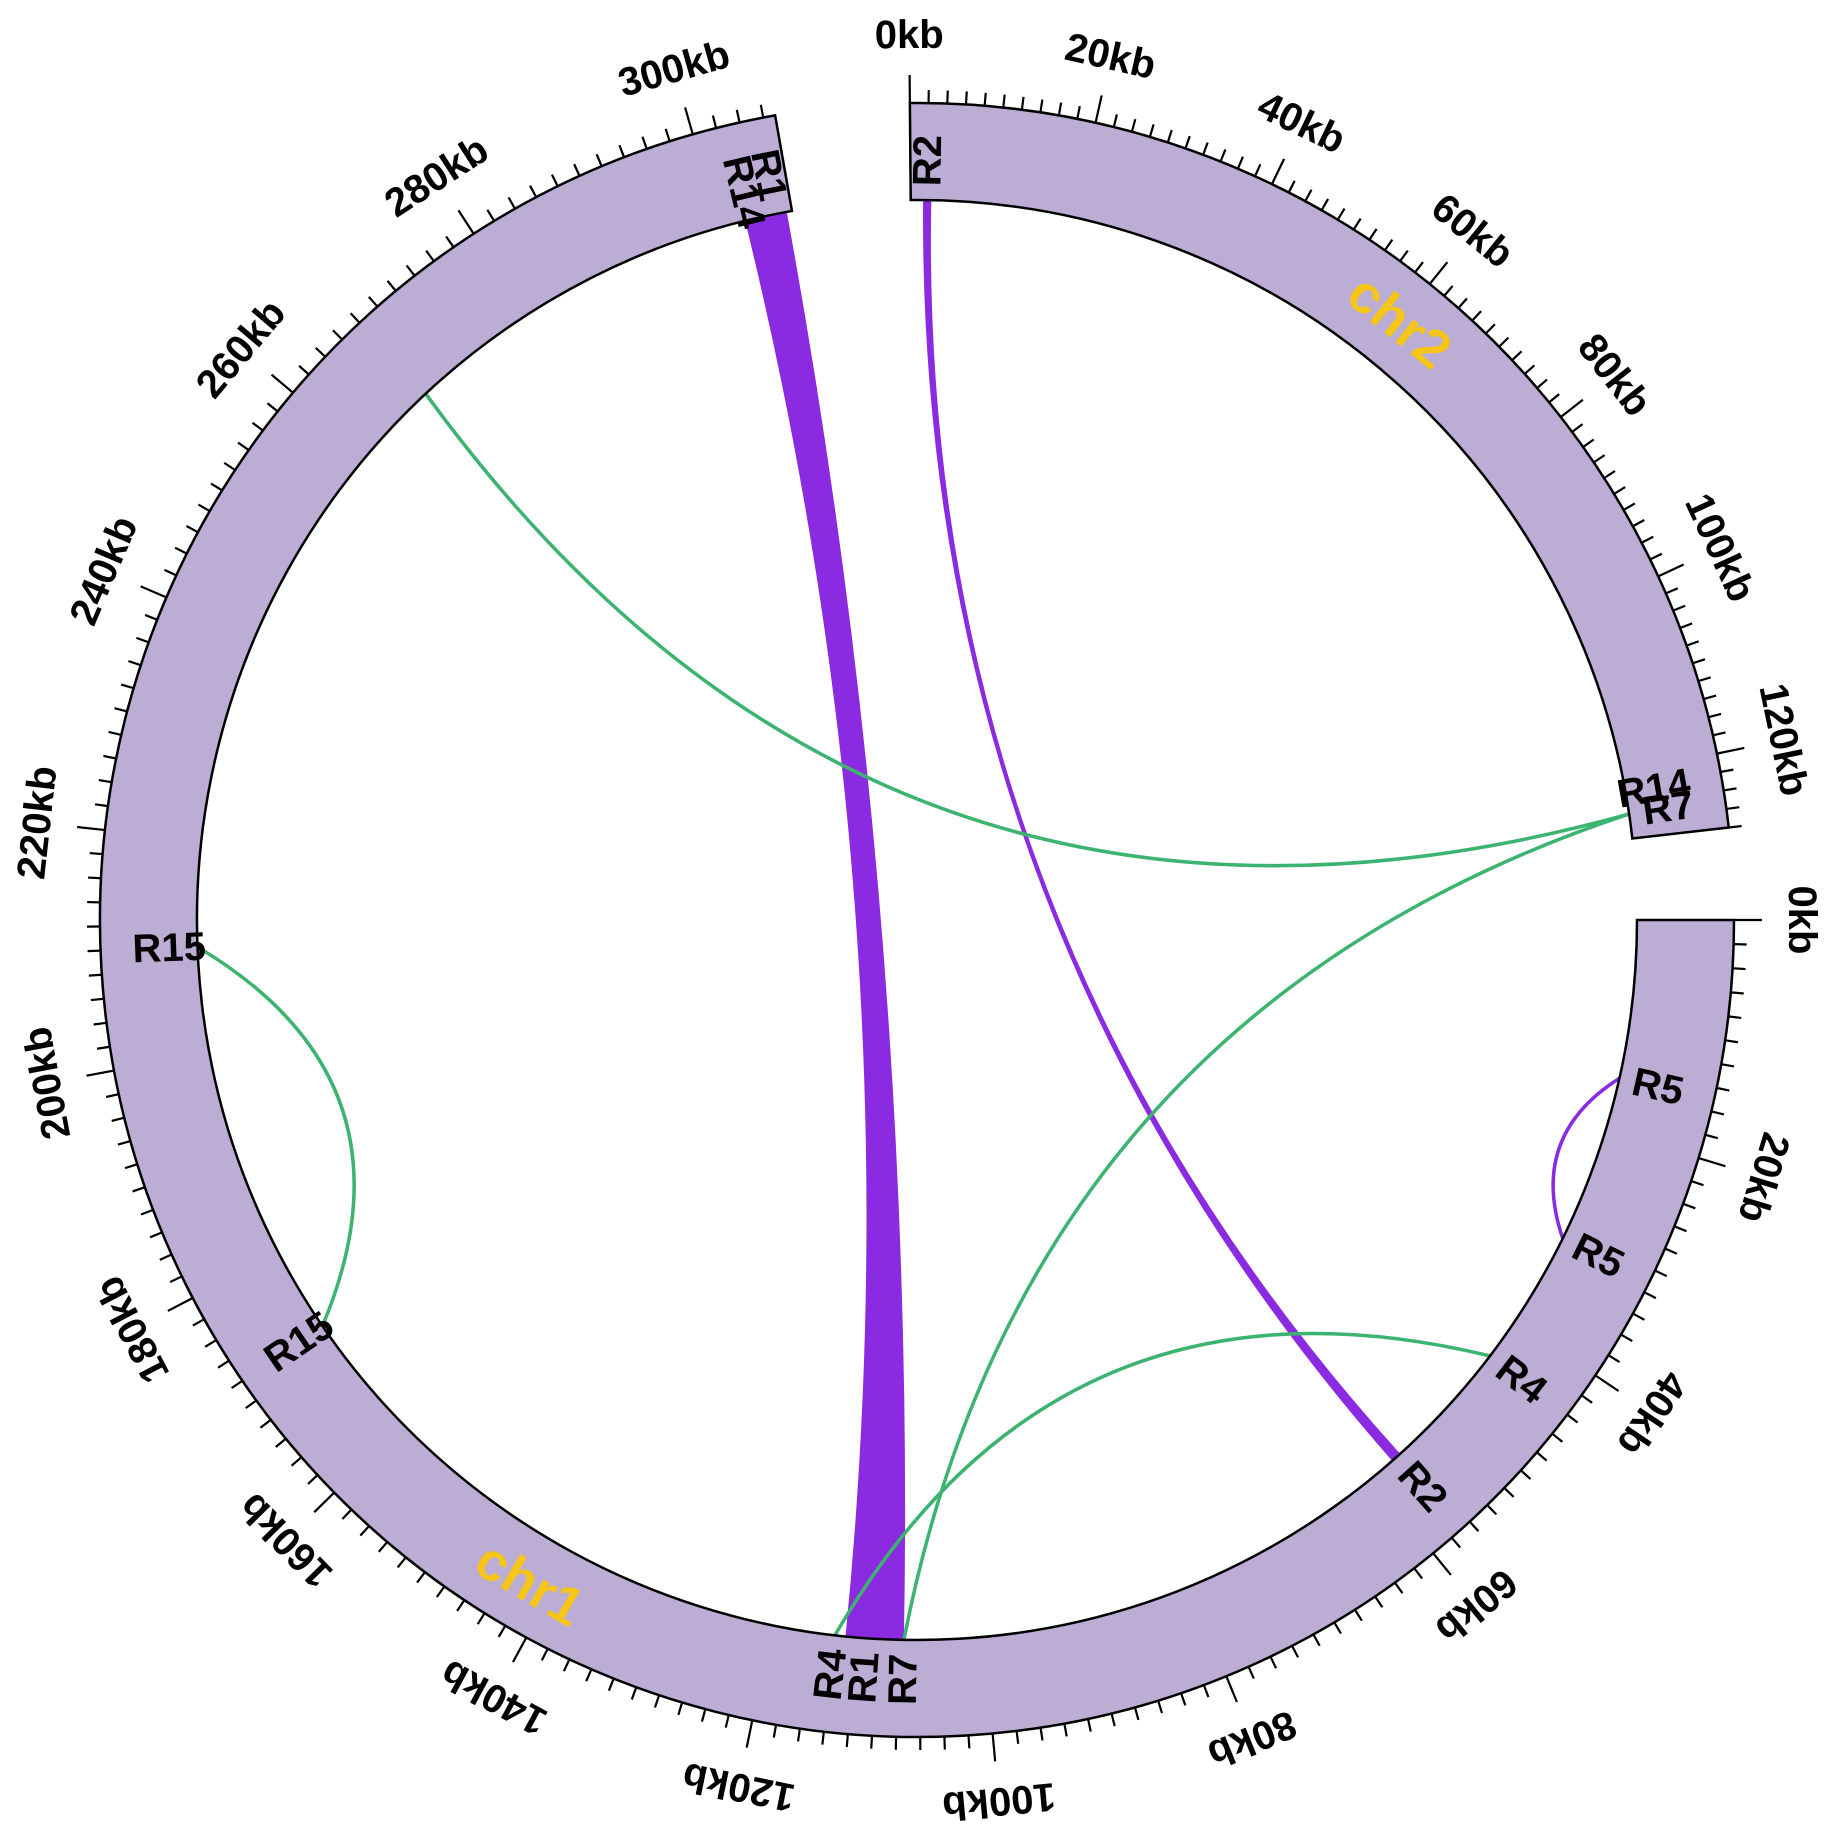 The width and height of the screenshot is (1833, 1840). Describe the element at coordinates (768, 175) in the screenshot. I see `region-label: R1` at that location.